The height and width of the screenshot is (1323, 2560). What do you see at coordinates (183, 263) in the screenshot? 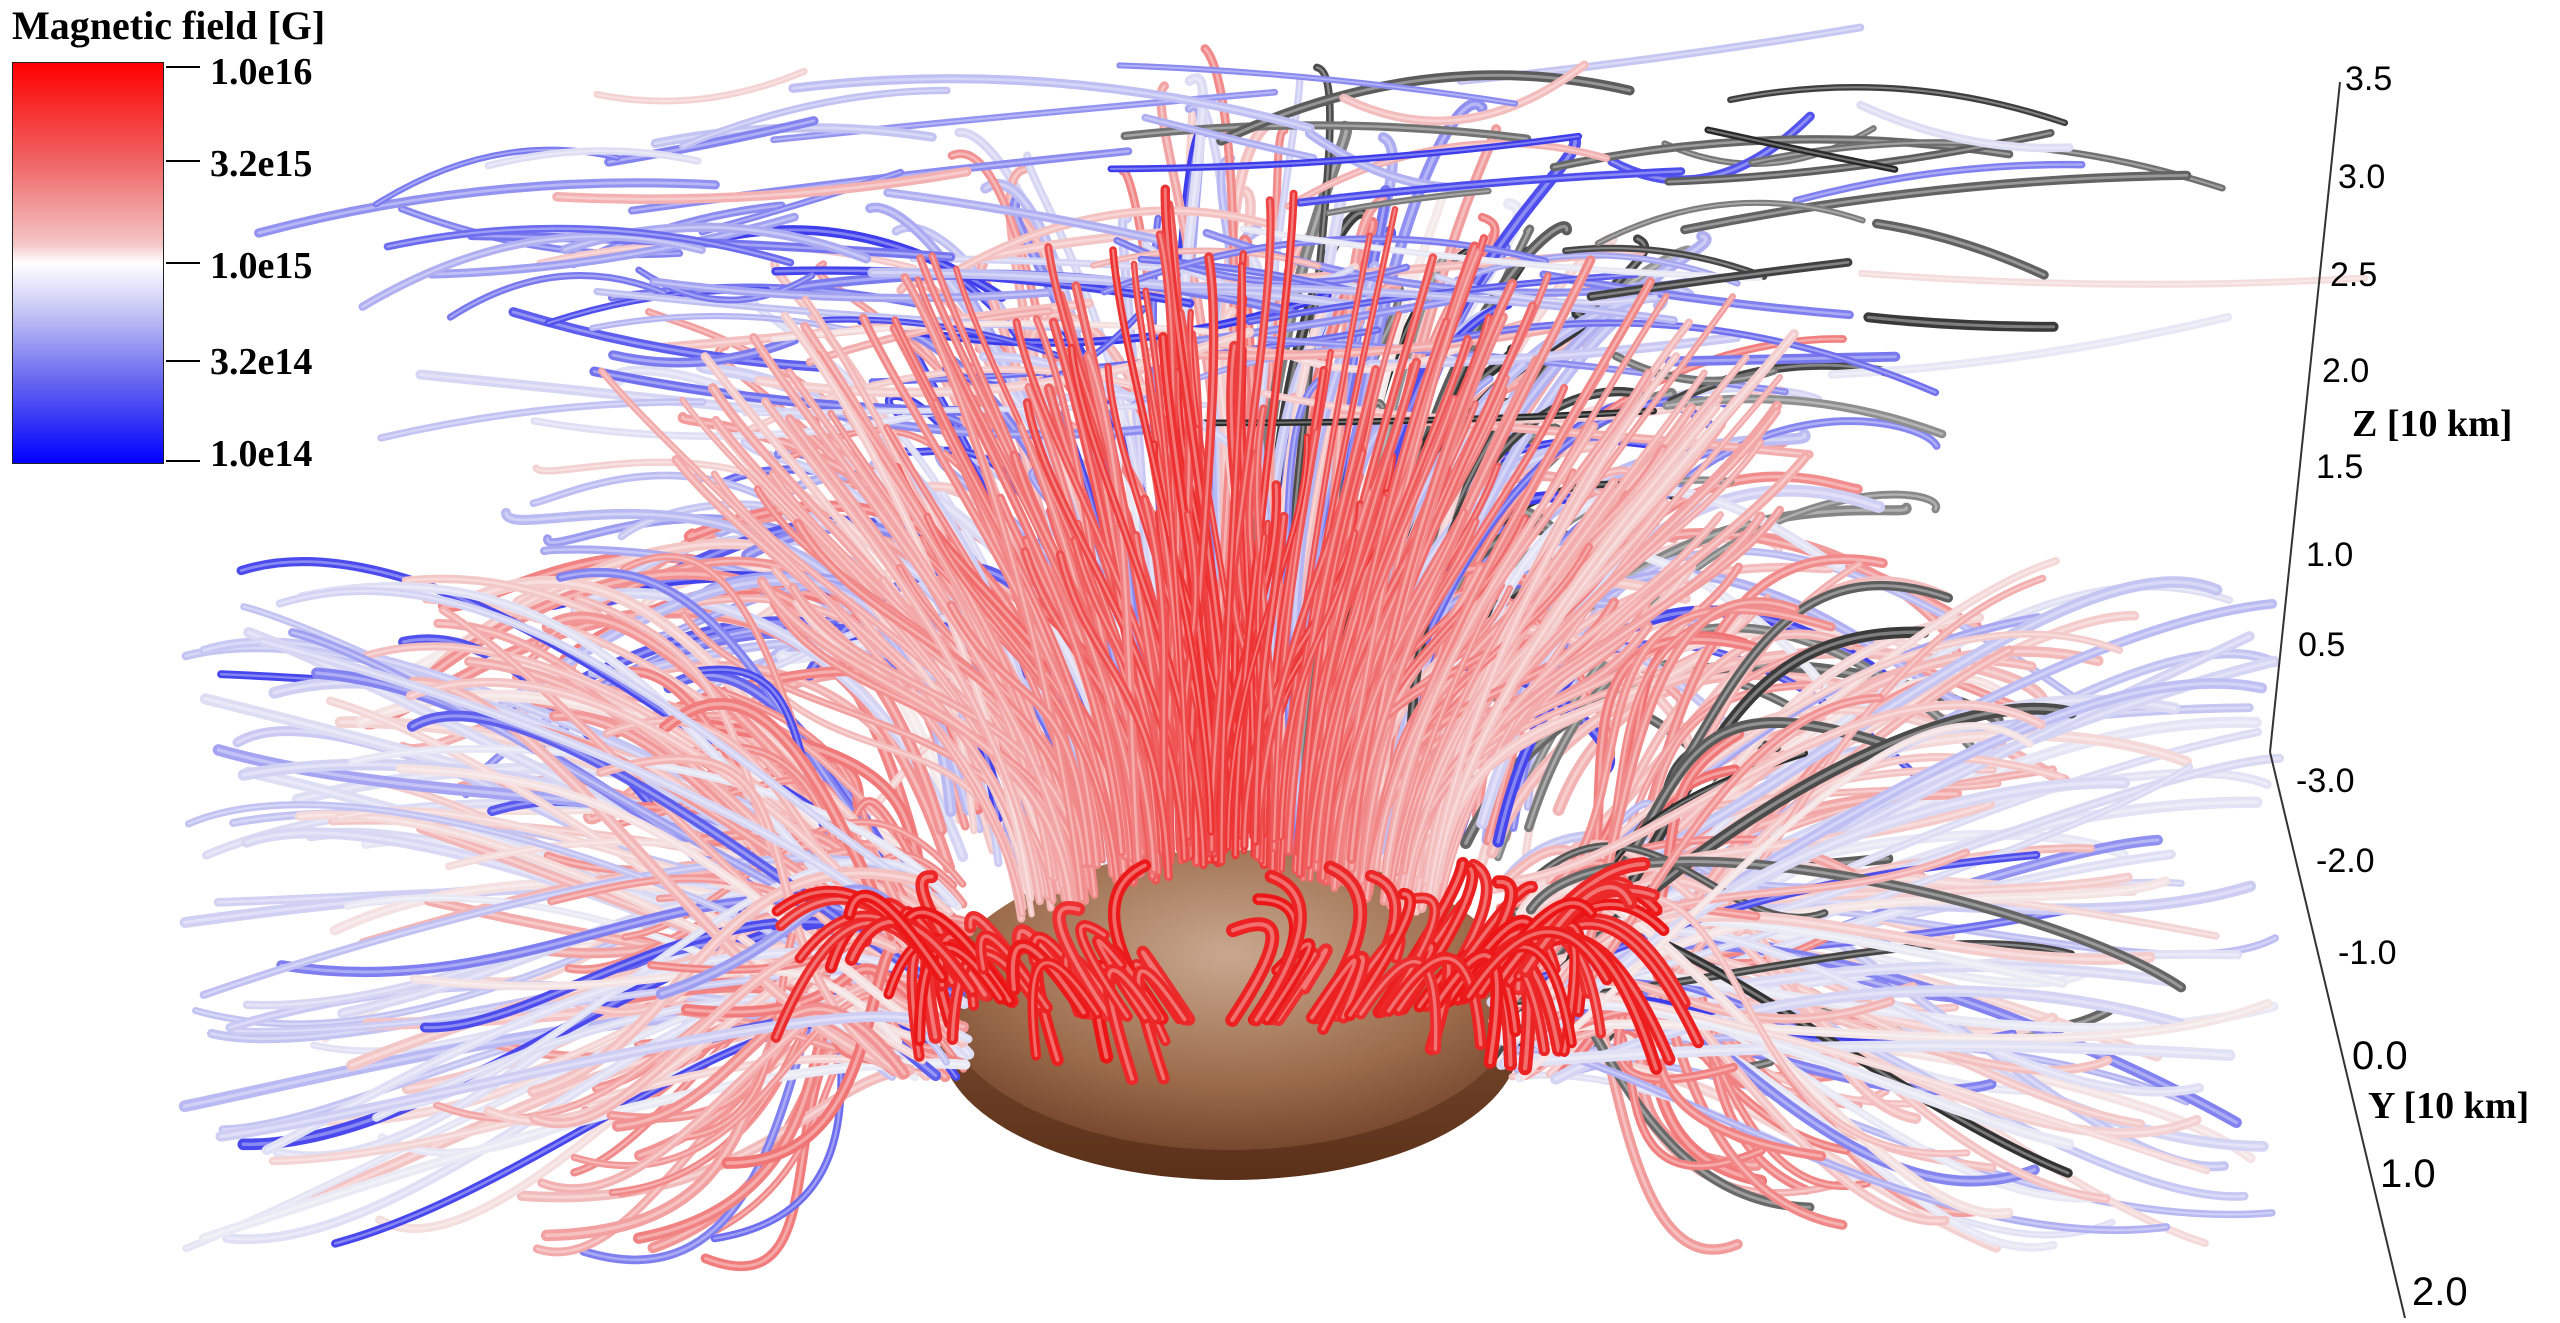
I see `colorbar-tick` at bounding box center [183, 263].